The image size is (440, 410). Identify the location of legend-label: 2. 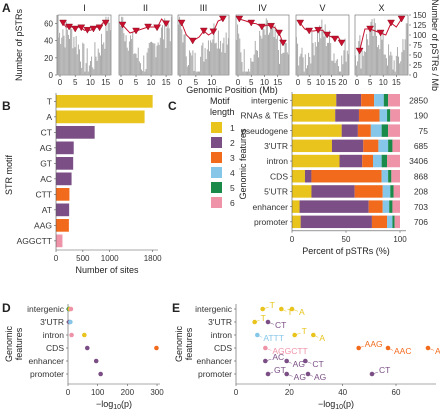
(232, 143).